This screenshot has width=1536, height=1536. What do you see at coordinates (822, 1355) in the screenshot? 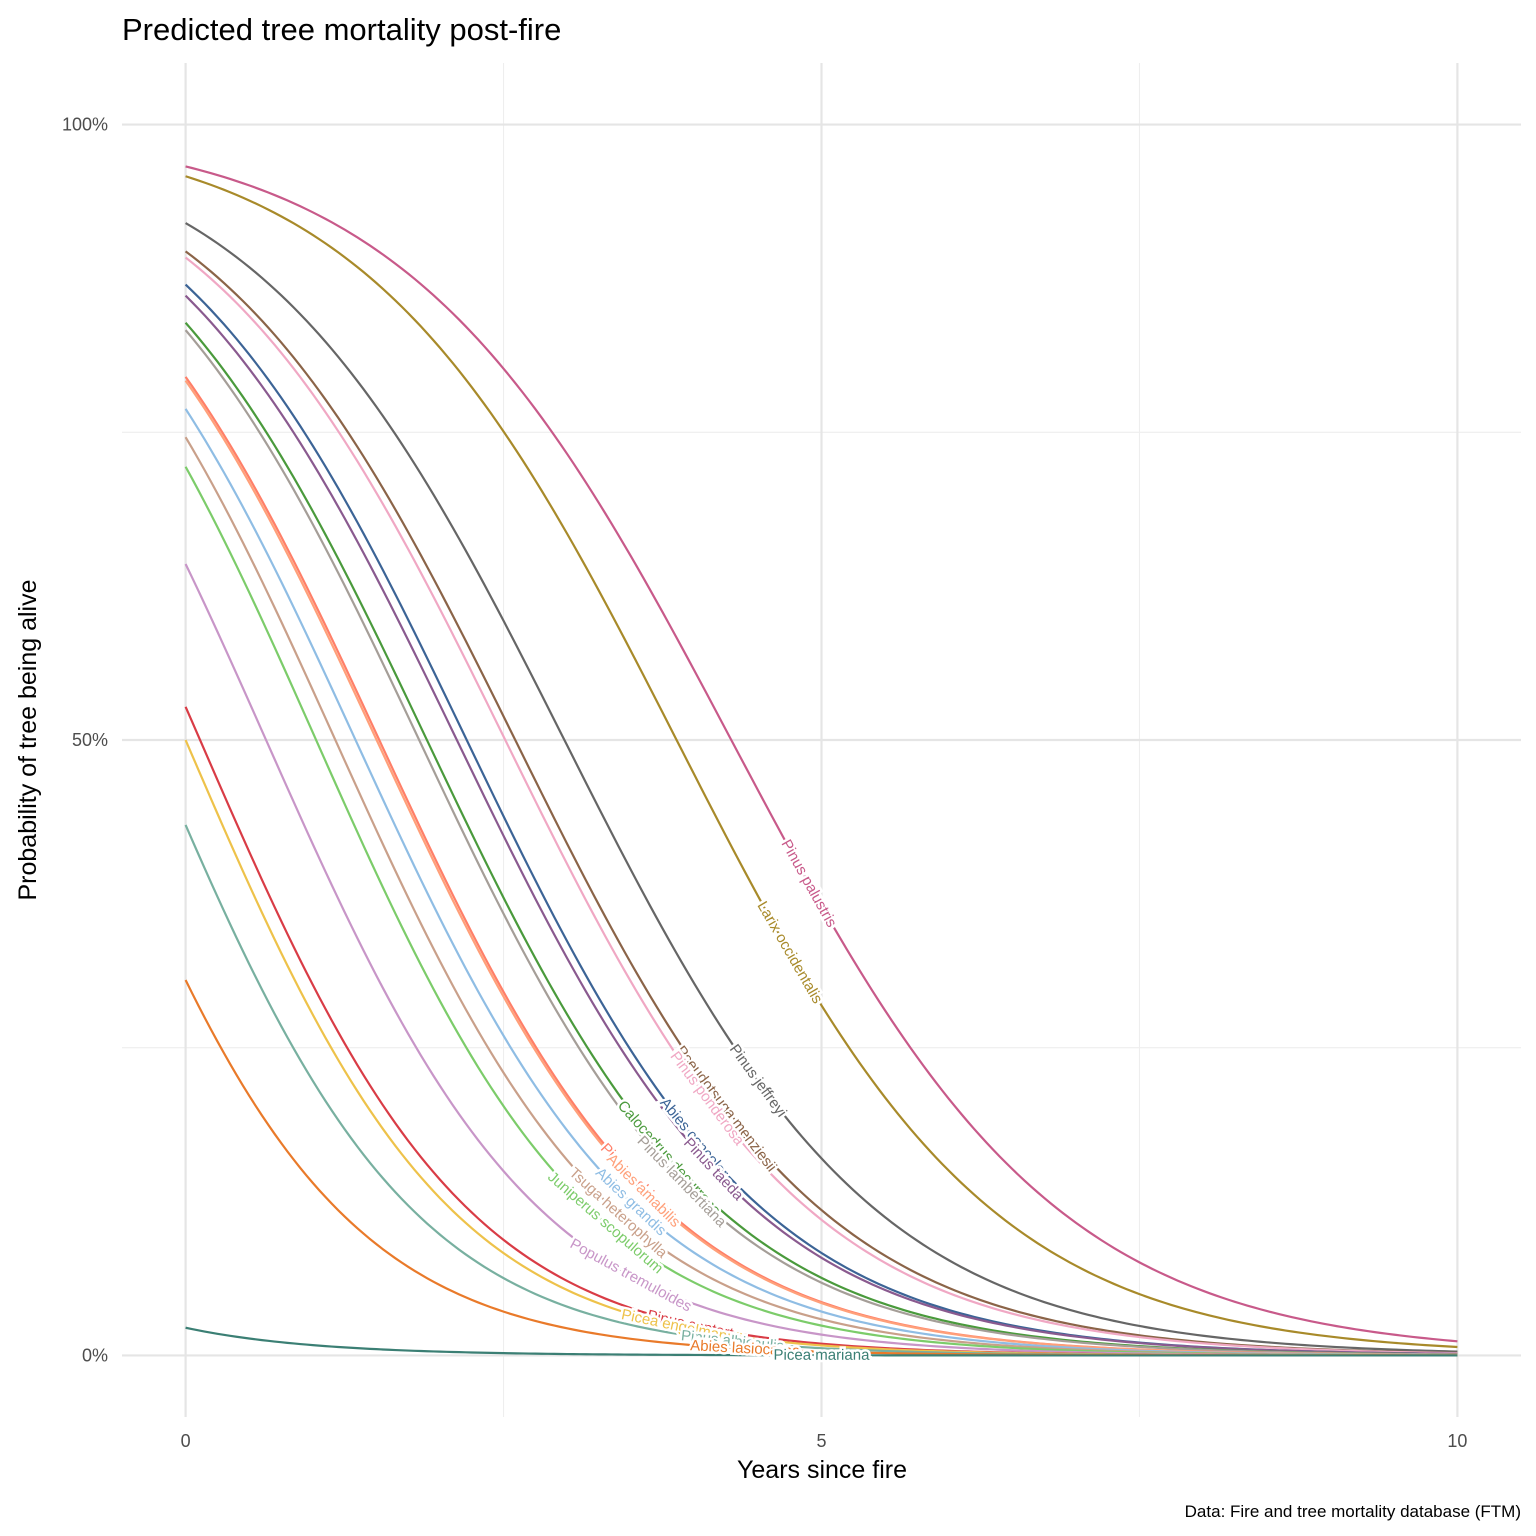
I see `series-label: Picea mariana` at bounding box center [822, 1355].